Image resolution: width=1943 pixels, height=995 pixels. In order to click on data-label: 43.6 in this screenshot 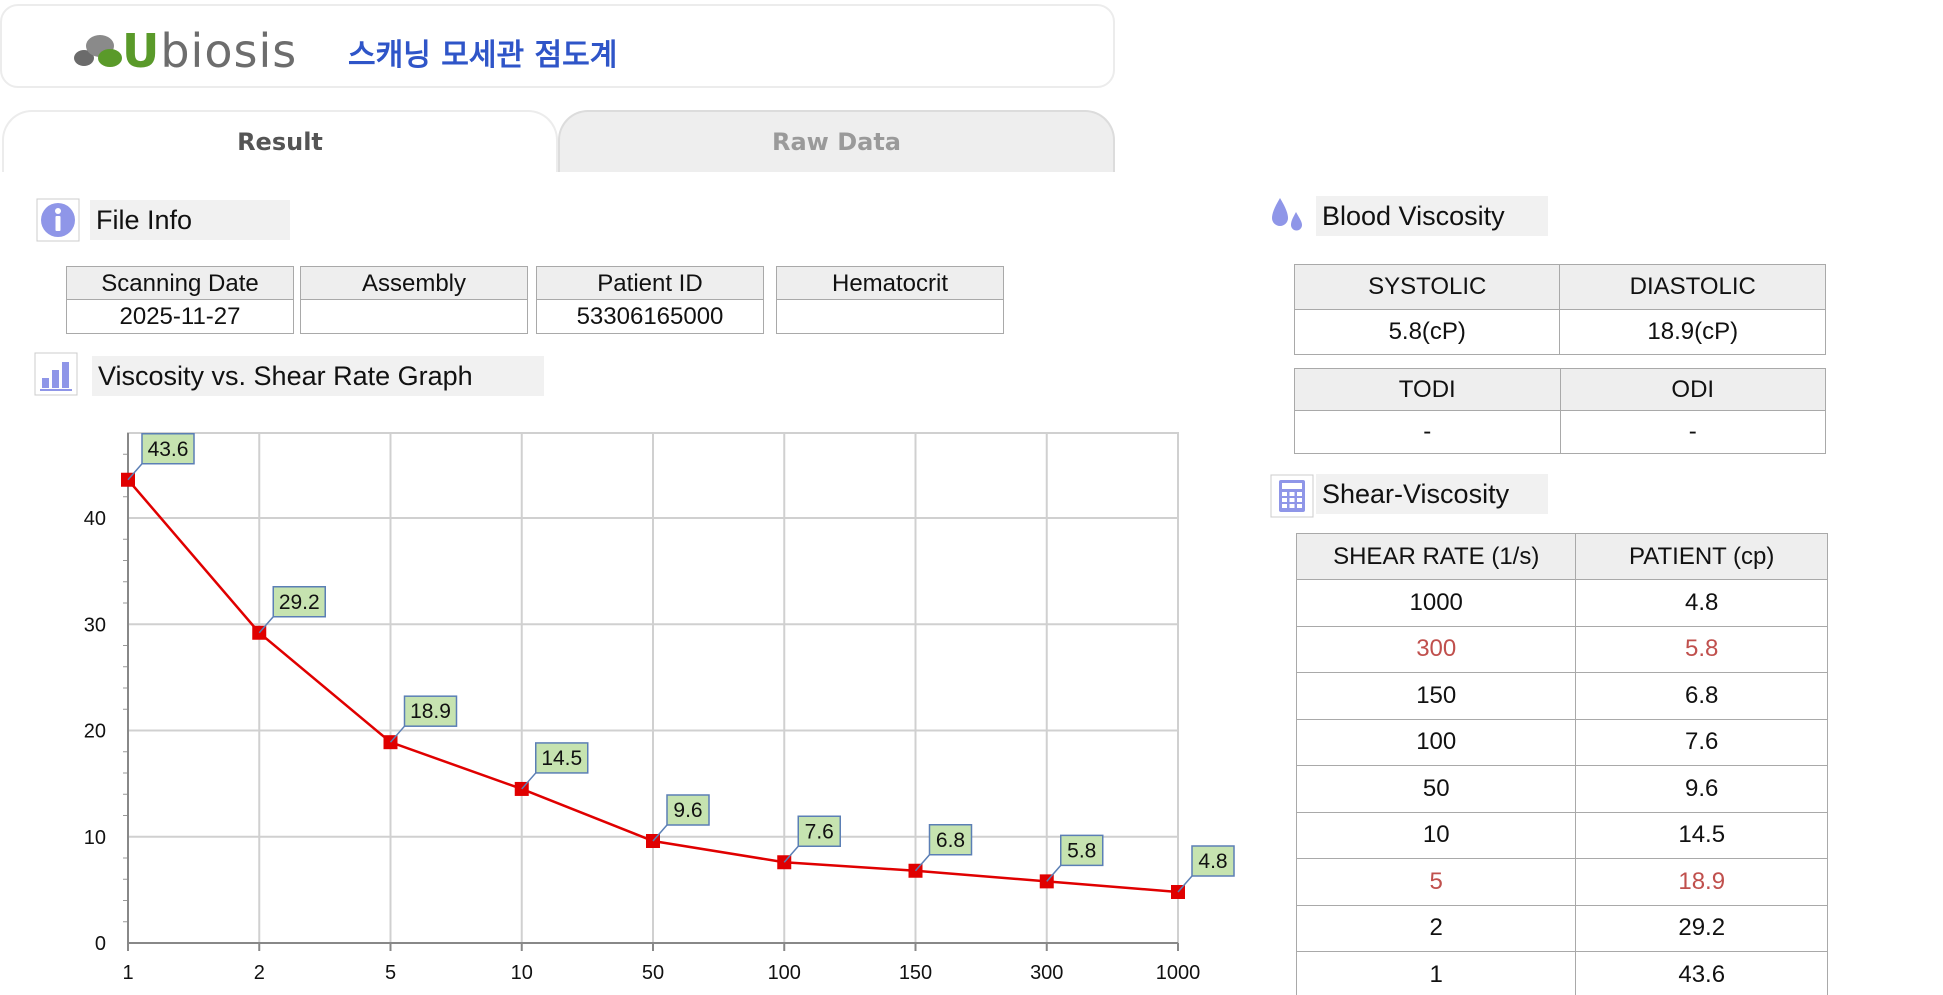, I will do `click(168, 449)`.